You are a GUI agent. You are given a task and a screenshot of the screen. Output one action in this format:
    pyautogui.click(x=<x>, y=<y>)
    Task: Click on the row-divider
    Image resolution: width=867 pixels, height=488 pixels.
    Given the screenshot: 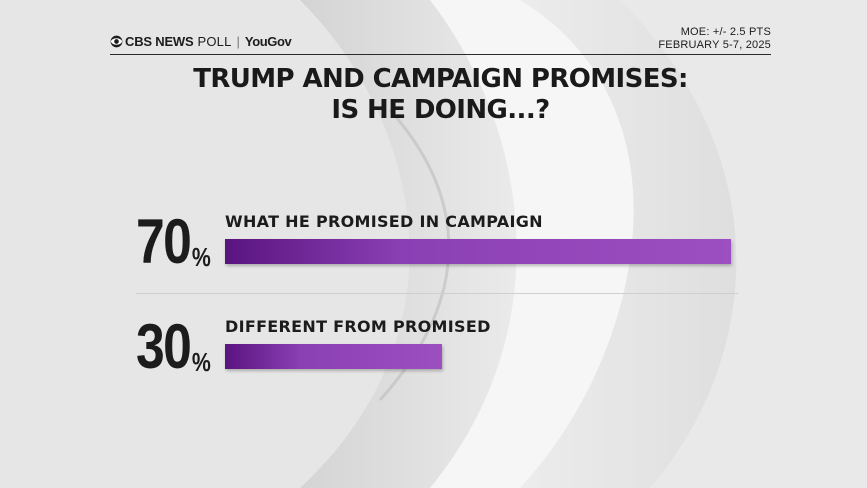 What is the action you would take?
    pyautogui.click(x=437, y=293)
    